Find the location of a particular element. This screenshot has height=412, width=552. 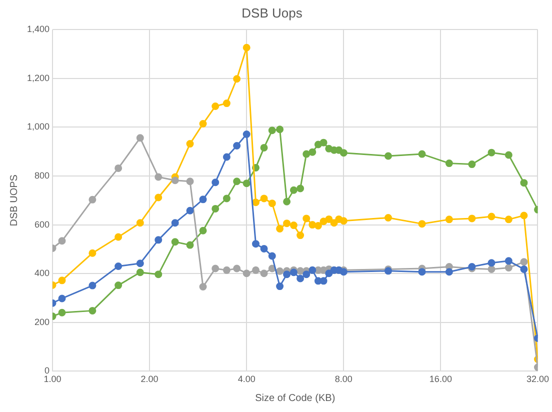

x-tick-label: 1.00 is located at coordinates (53, 379).